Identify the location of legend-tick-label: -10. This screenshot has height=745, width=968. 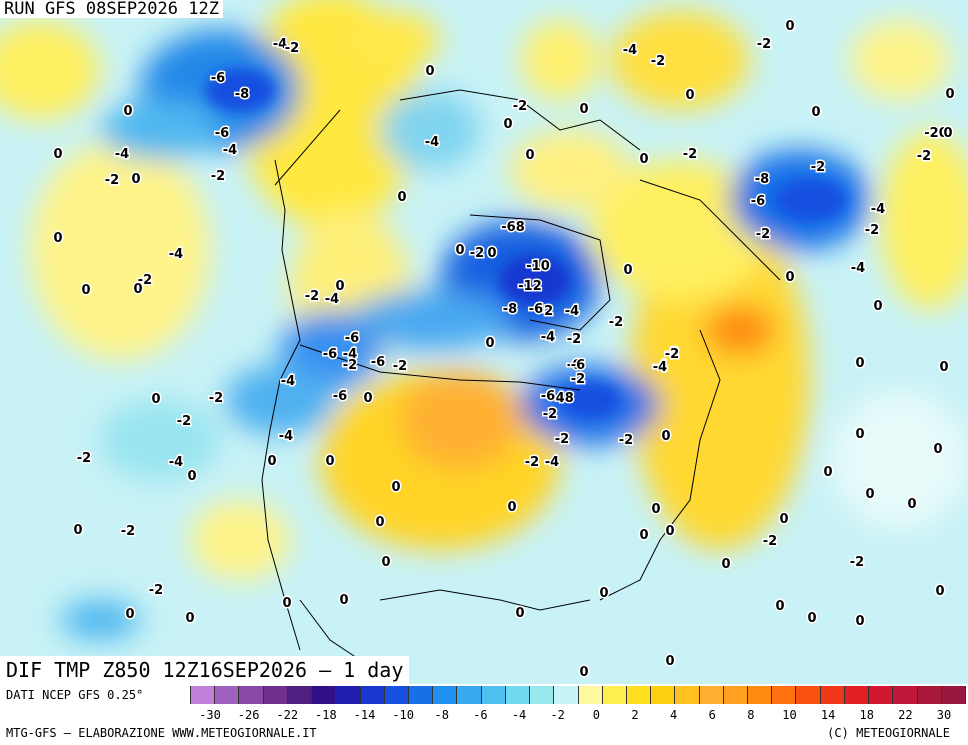
(403, 715).